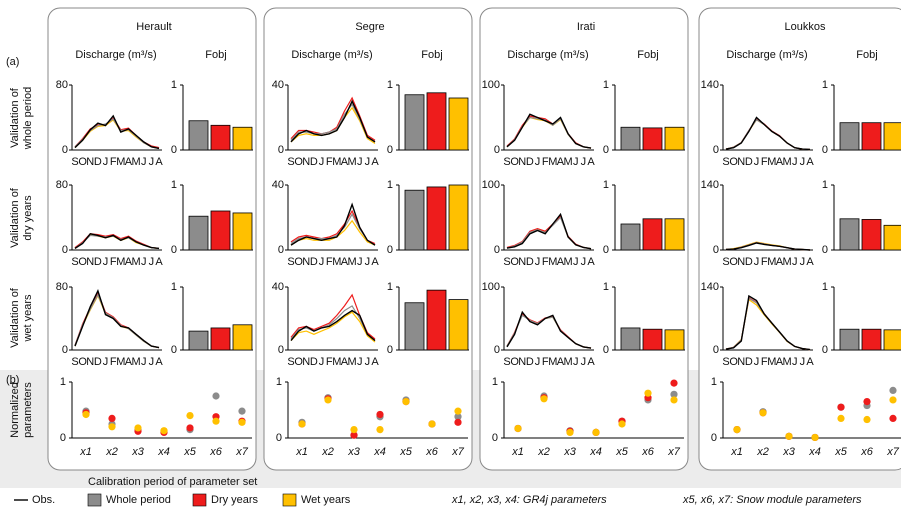  I want to click on column-header: Discharge (m³/s), so click(547, 55).